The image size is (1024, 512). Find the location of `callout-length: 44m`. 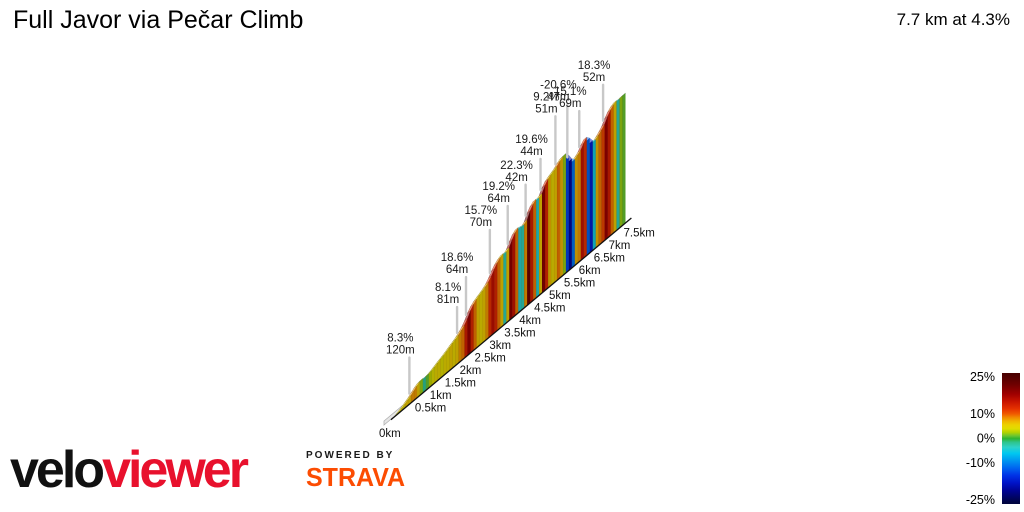

callout-length: 44m is located at coordinates (531, 152).